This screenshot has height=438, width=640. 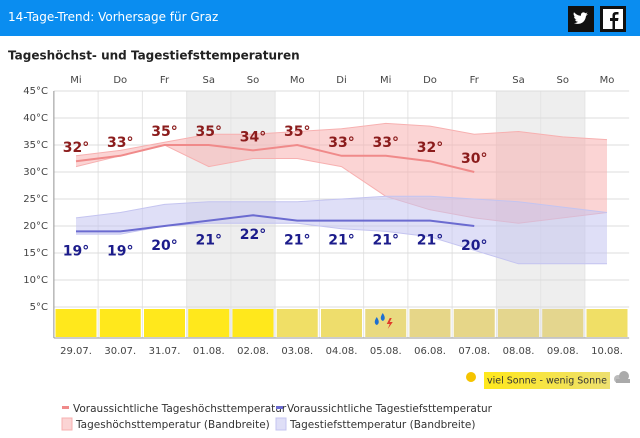 I want to click on y-tick-label: 30°C, so click(x=35, y=172).